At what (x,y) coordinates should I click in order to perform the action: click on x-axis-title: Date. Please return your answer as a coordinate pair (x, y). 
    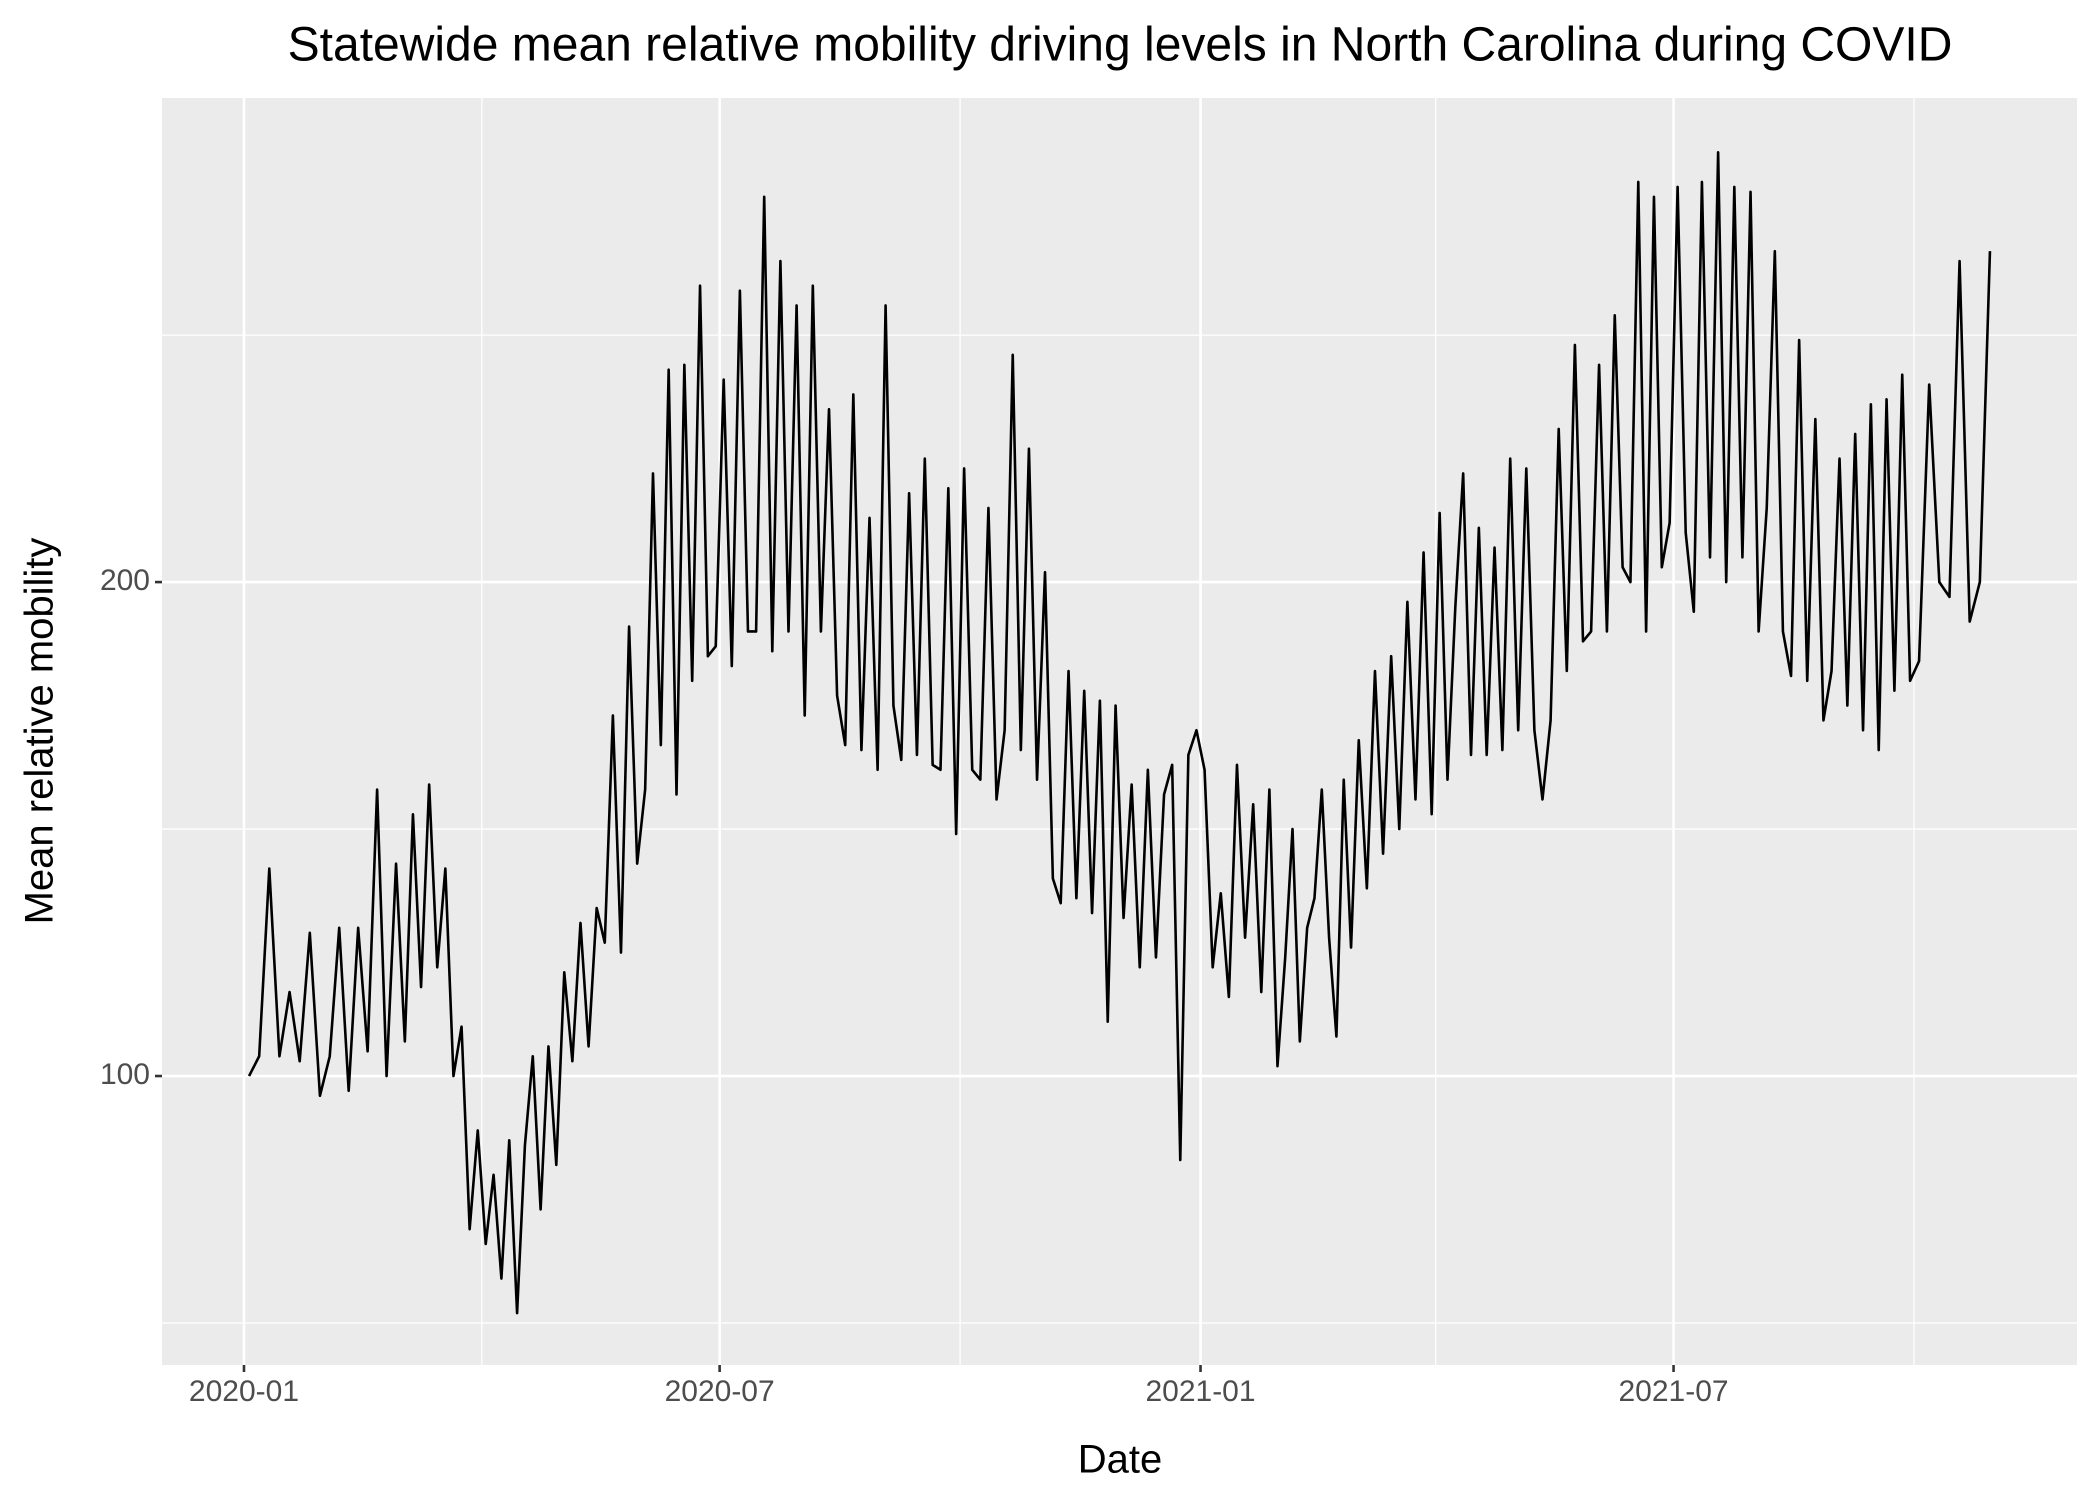
    Looking at the image, I should click on (1120, 1460).